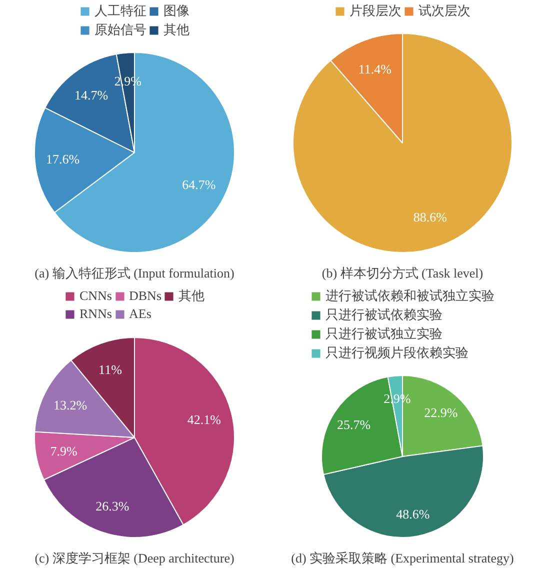  Describe the element at coordinates (91, 94) in the screenshot. I see `data-label: 14.7%` at that location.